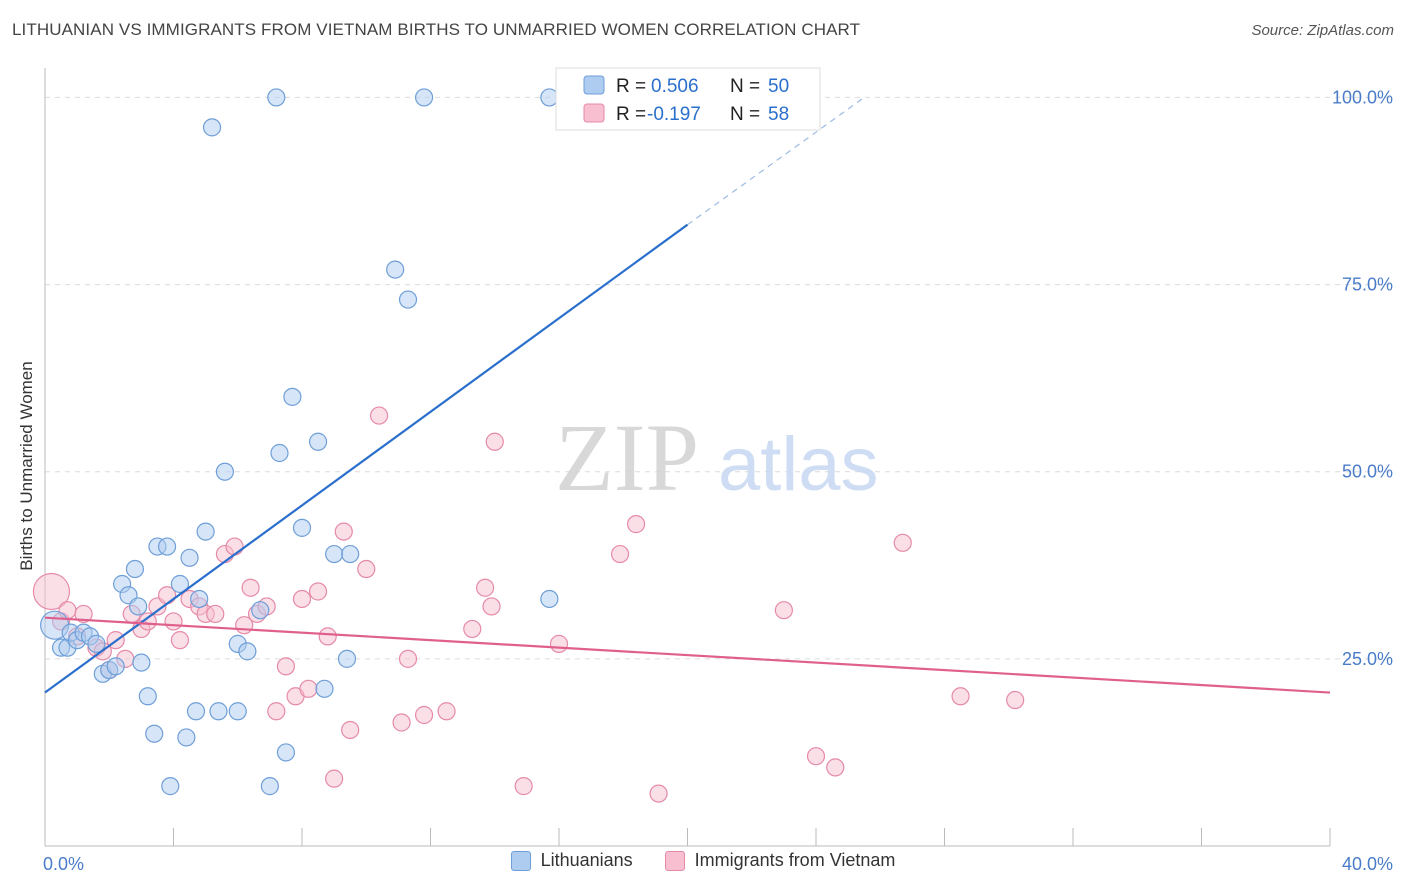 Image resolution: width=1406 pixels, height=892 pixels. What do you see at coordinates (687, 655) in the screenshot?
I see `trendline-vietnam` at bounding box center [687, 655].